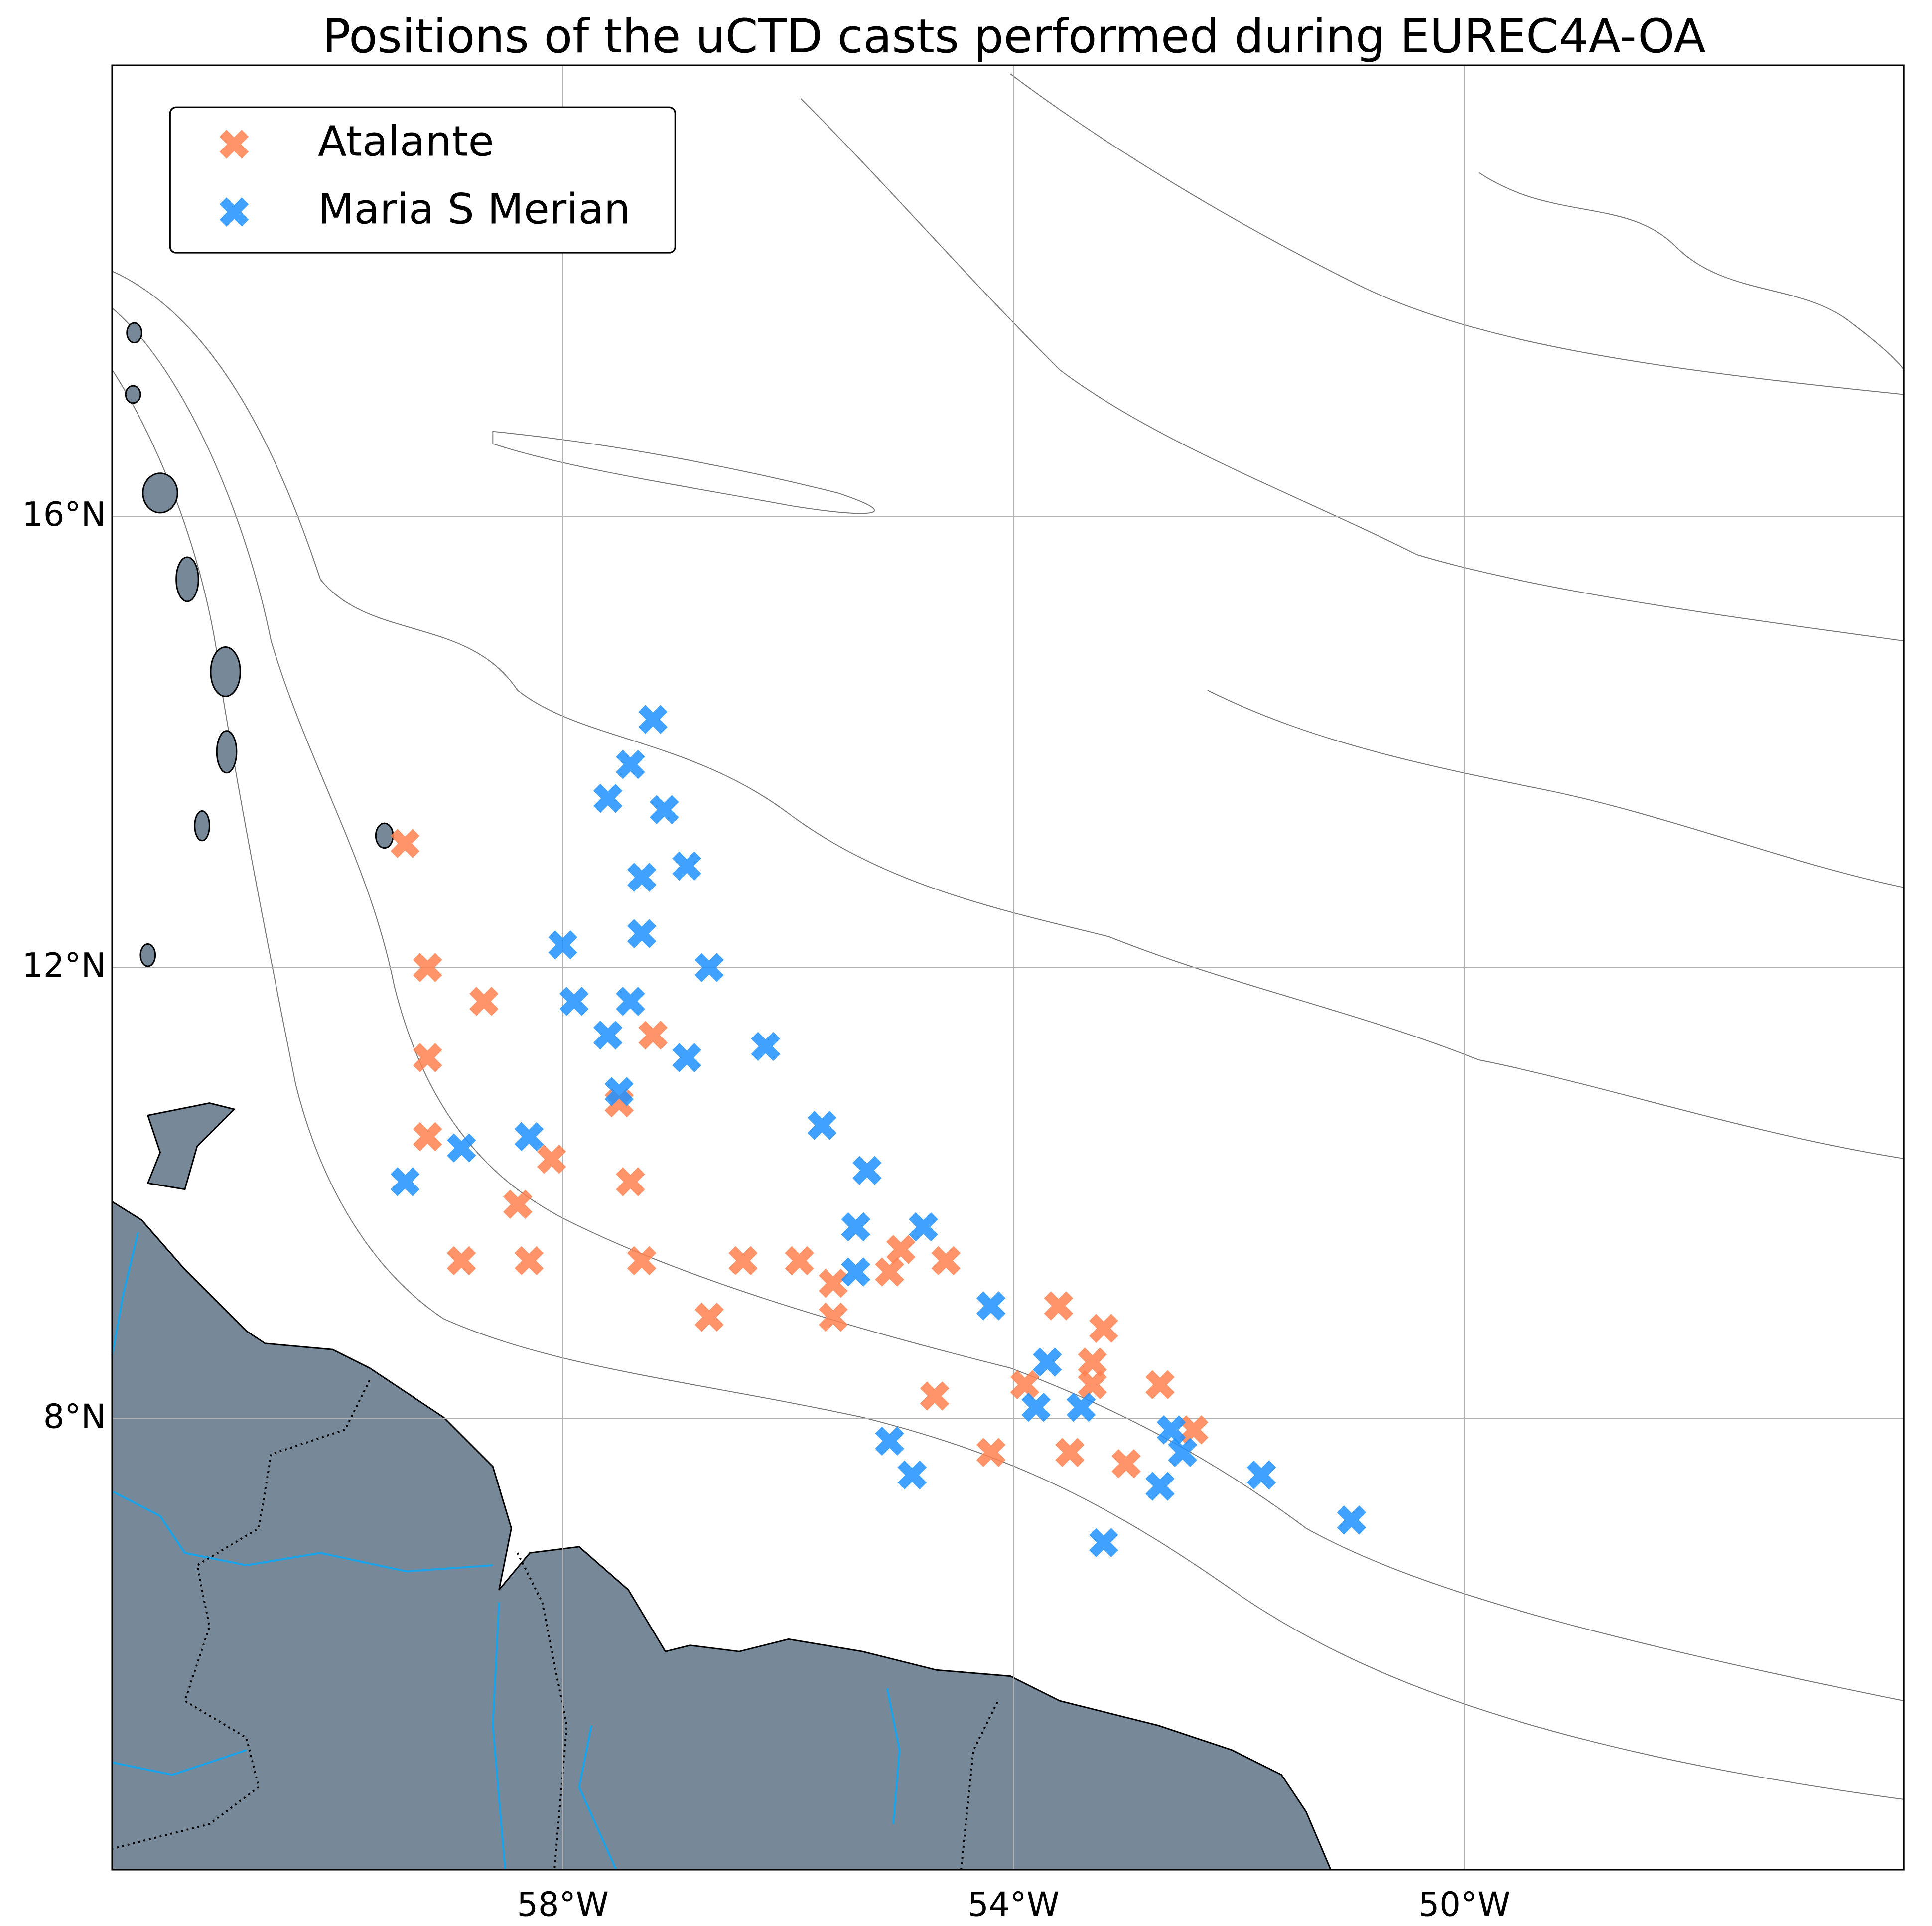 The width and height of the screenshot is (1932, 1926). Describe the element at coordinates (474, 208) in the screenshot. I see `legend-label: Maria S Merian` at that location.